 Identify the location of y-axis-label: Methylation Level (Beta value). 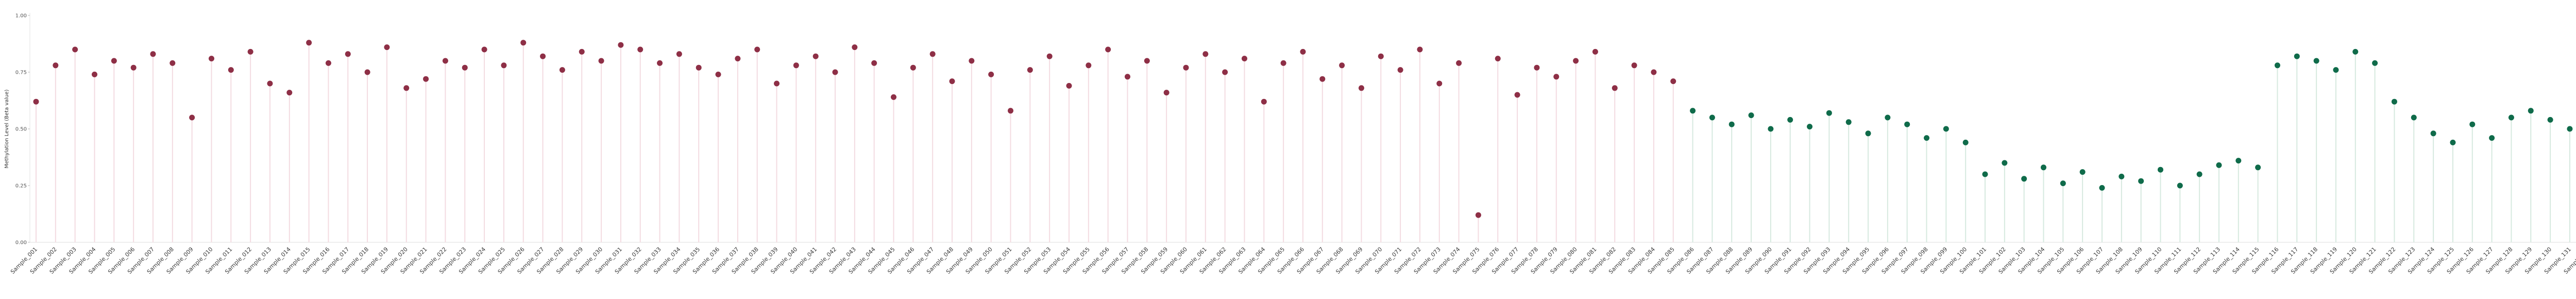
(7, 128).